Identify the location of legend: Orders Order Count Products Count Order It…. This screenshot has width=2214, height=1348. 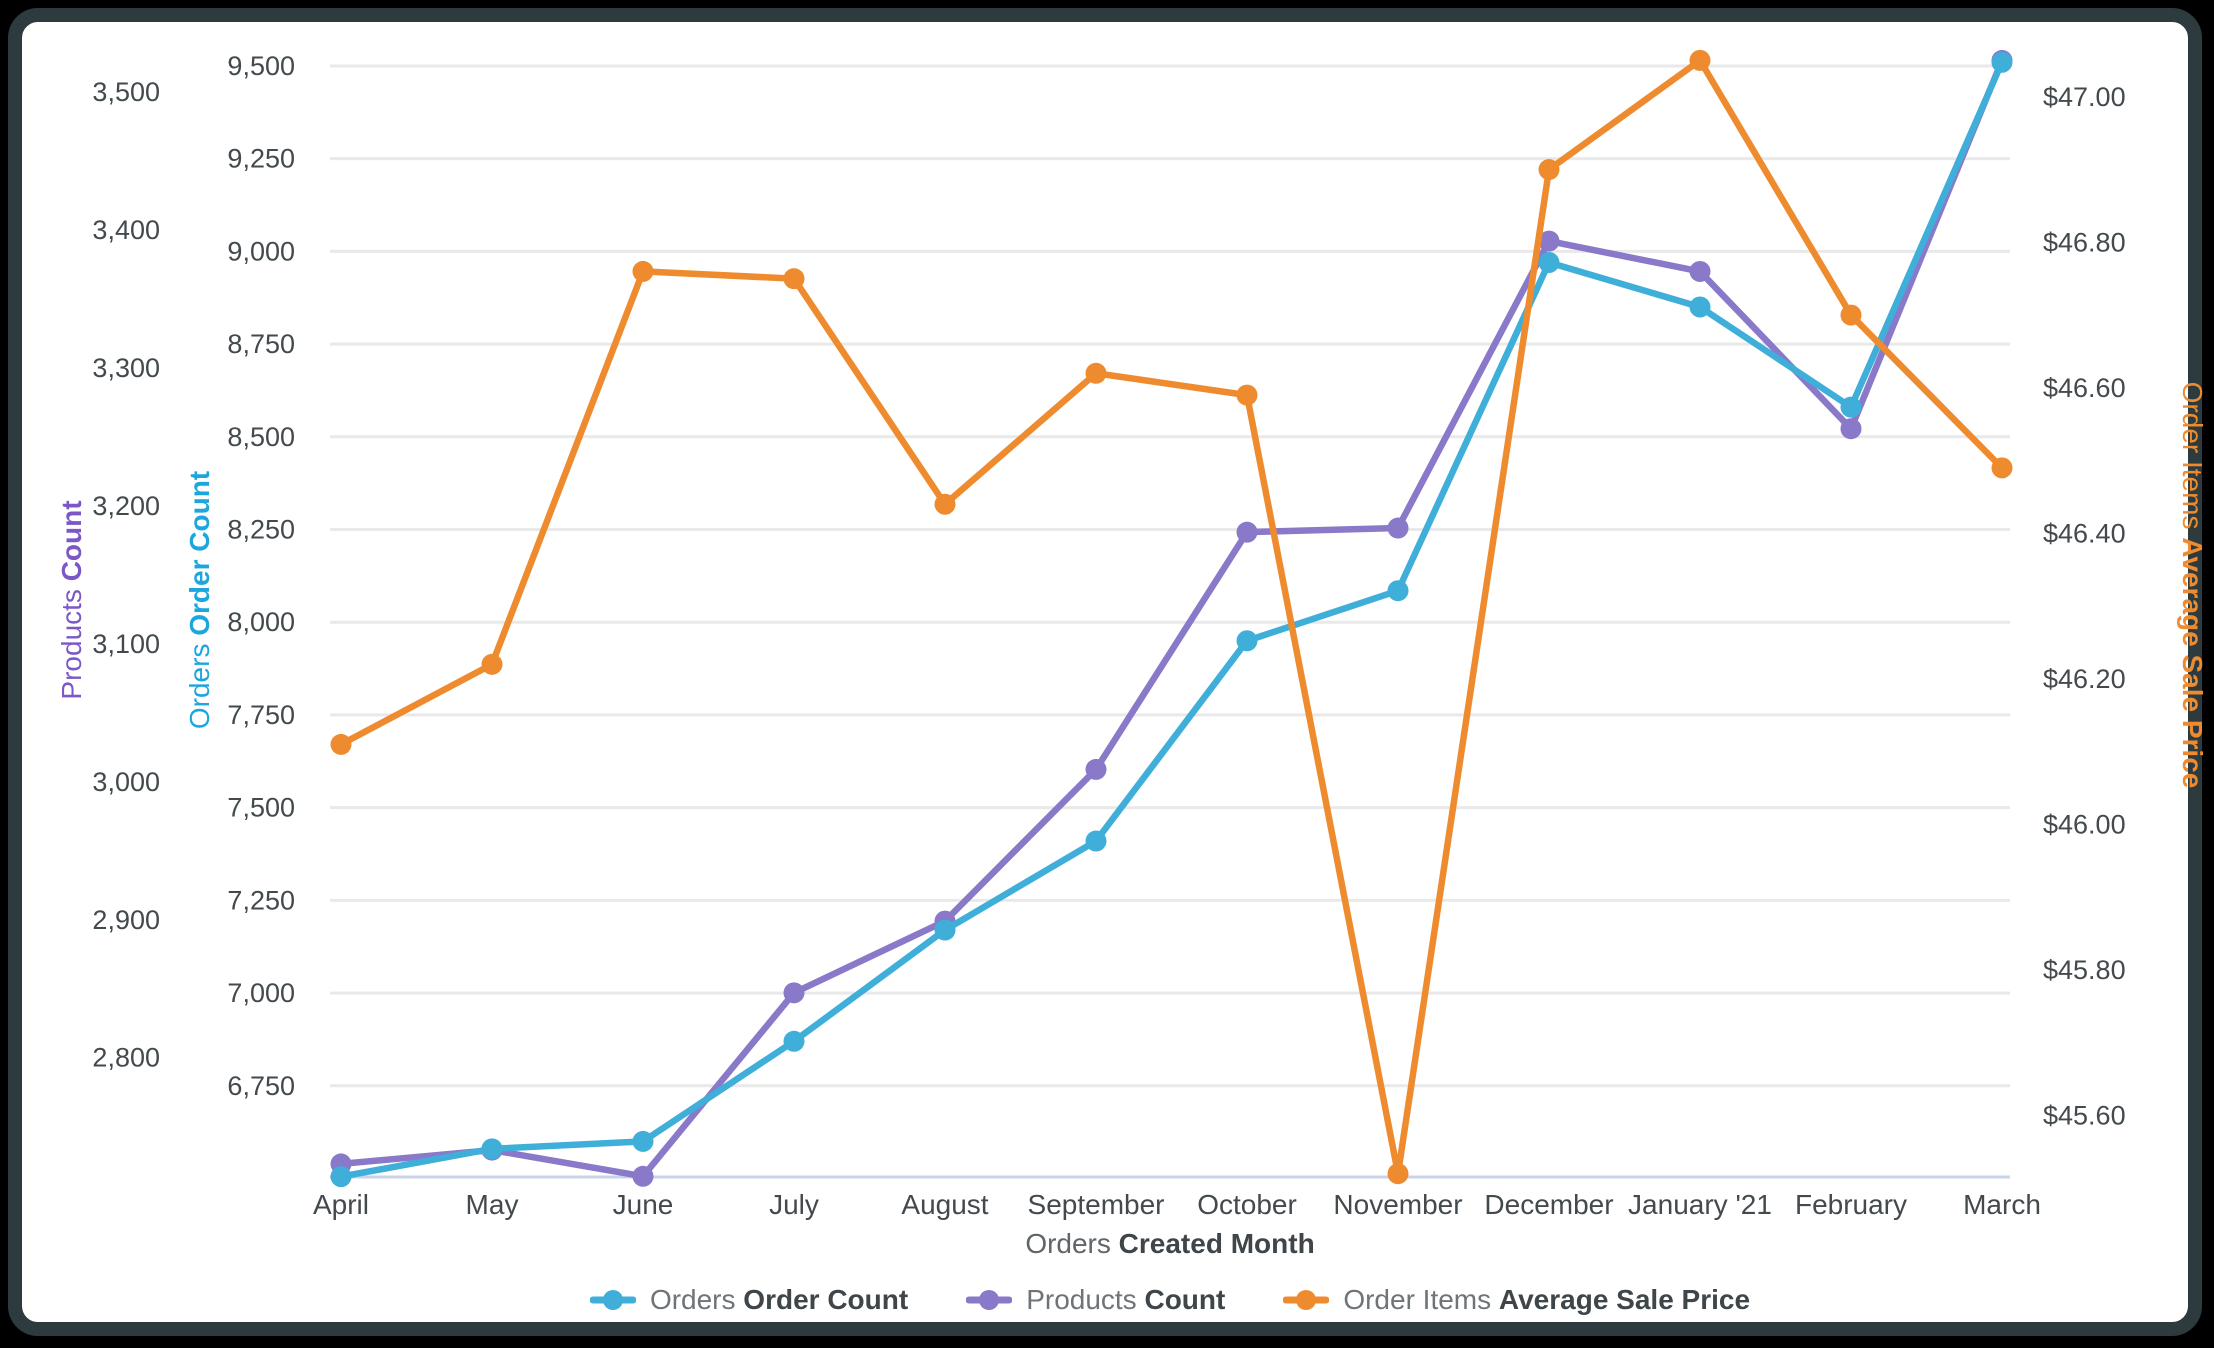
(1170, 1300).